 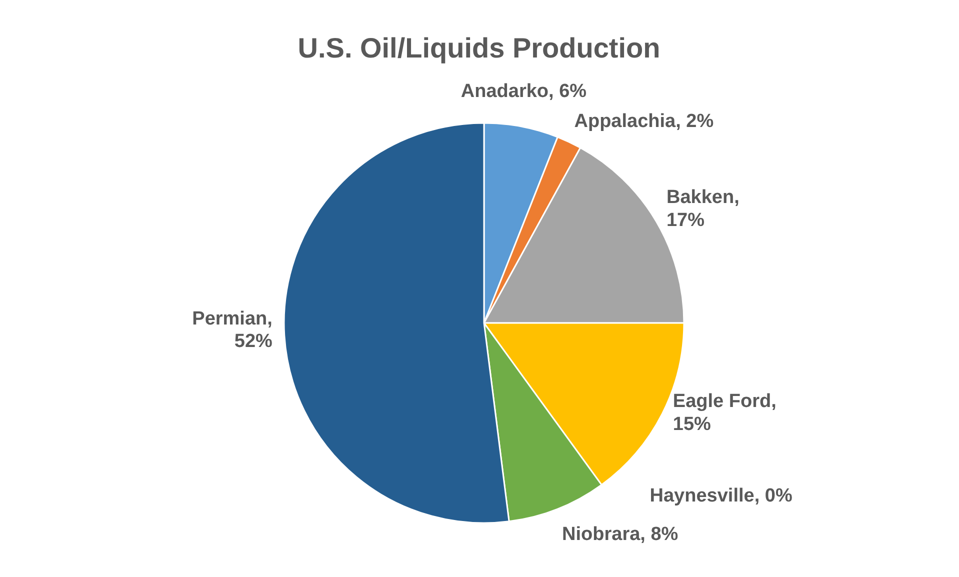 What do you see at coordinates (620, 535) in the screenshot?
I see `slice-label: Niobrara, 8%` at bounding box center [620, 535].